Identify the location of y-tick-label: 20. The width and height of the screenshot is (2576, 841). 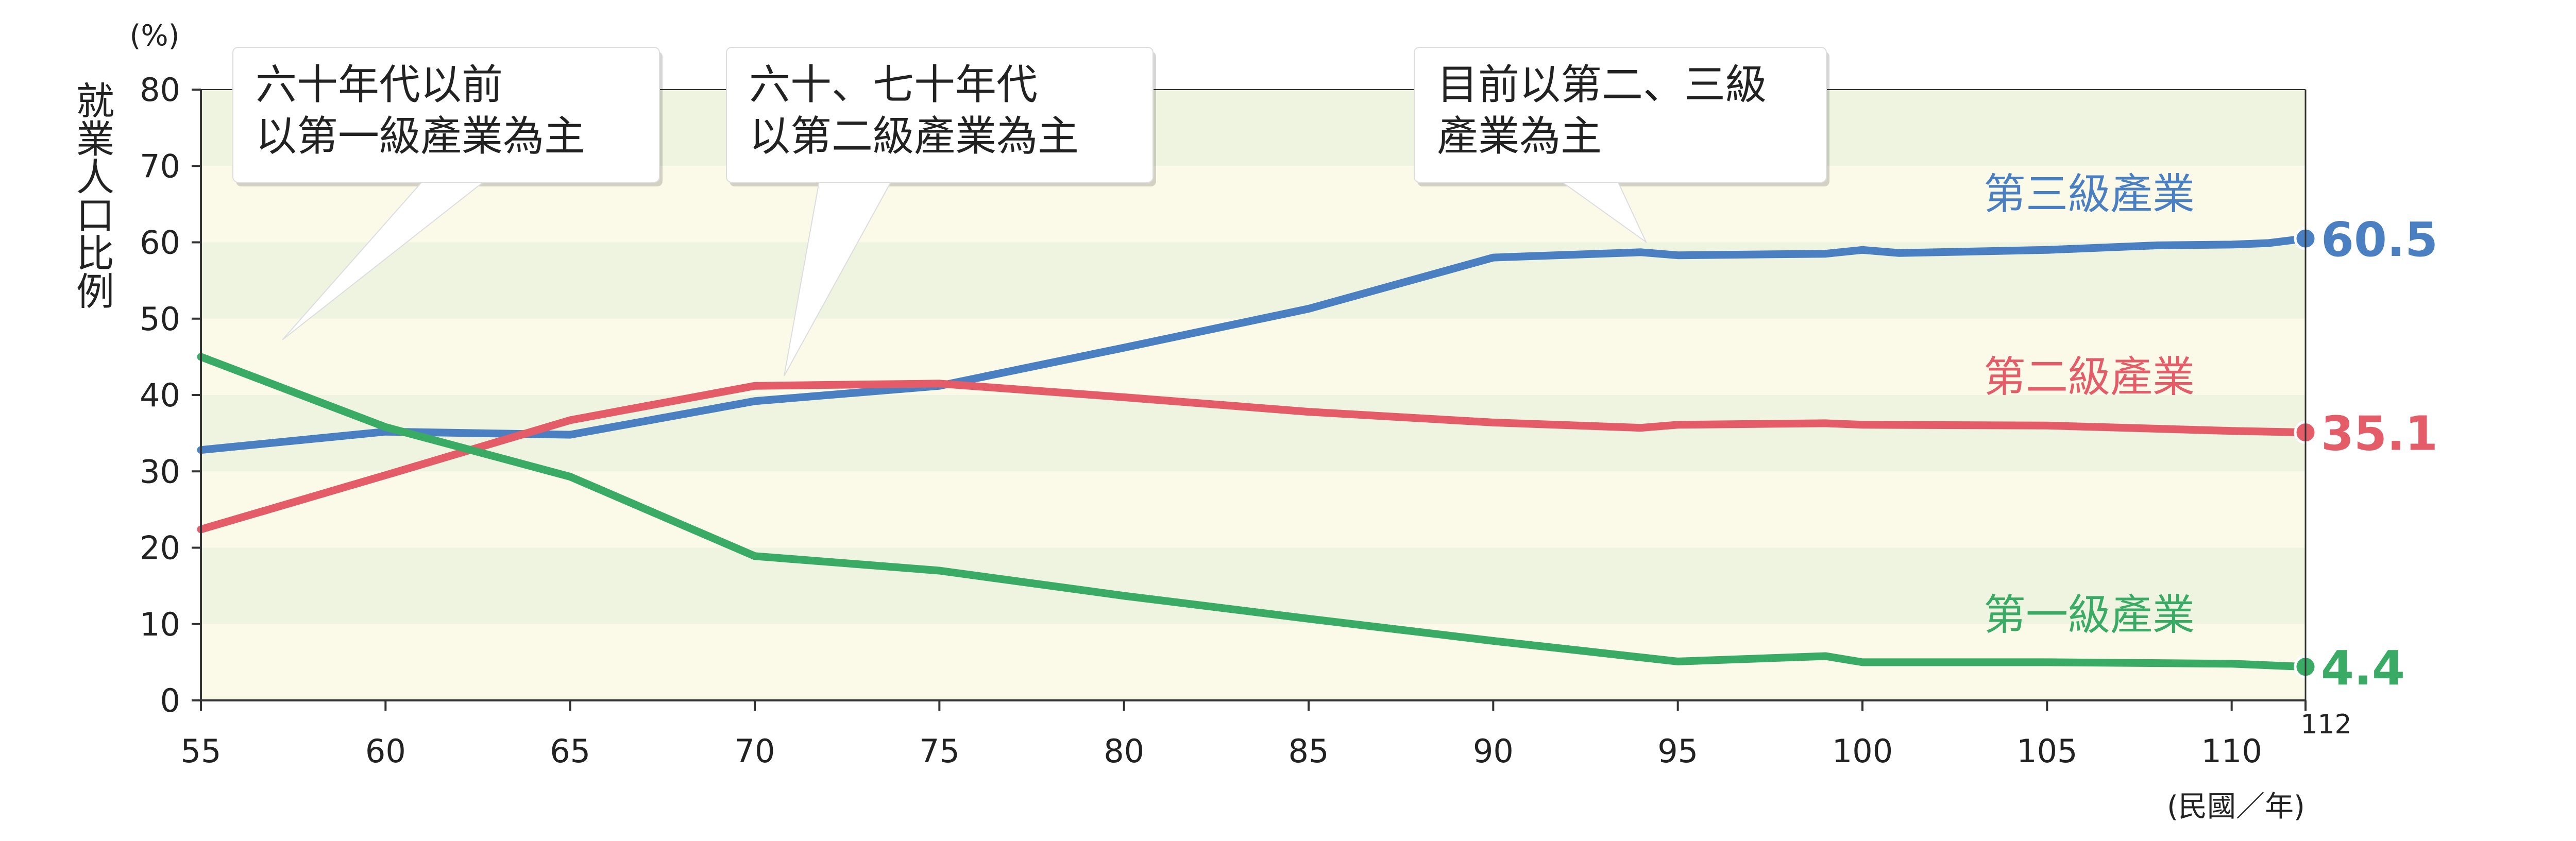
(160, 548).